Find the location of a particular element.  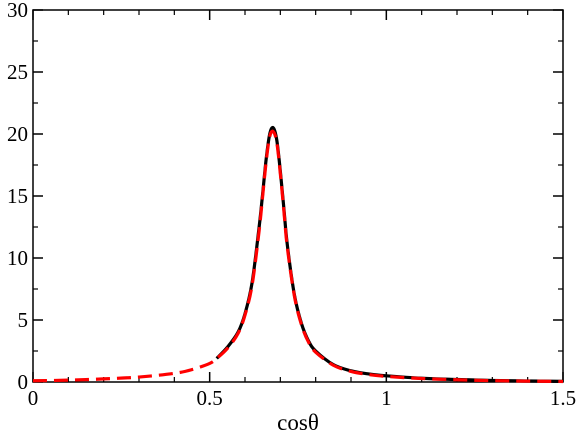

y-tick-label: 5 is located at coordinates (23, 320).